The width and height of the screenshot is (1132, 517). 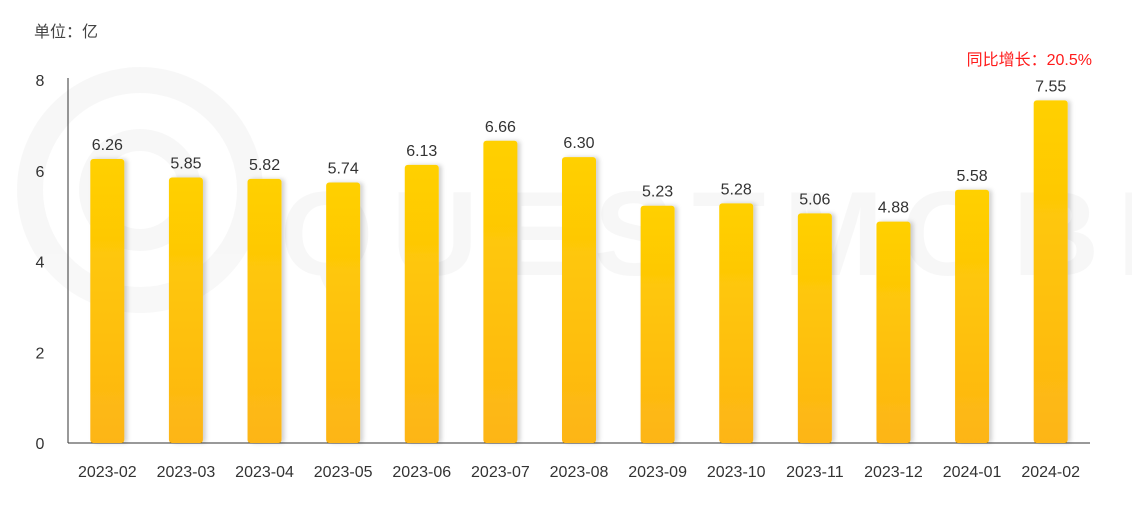 I want to click on bar-value-label: 7.55, so click(x=1050, y=86).